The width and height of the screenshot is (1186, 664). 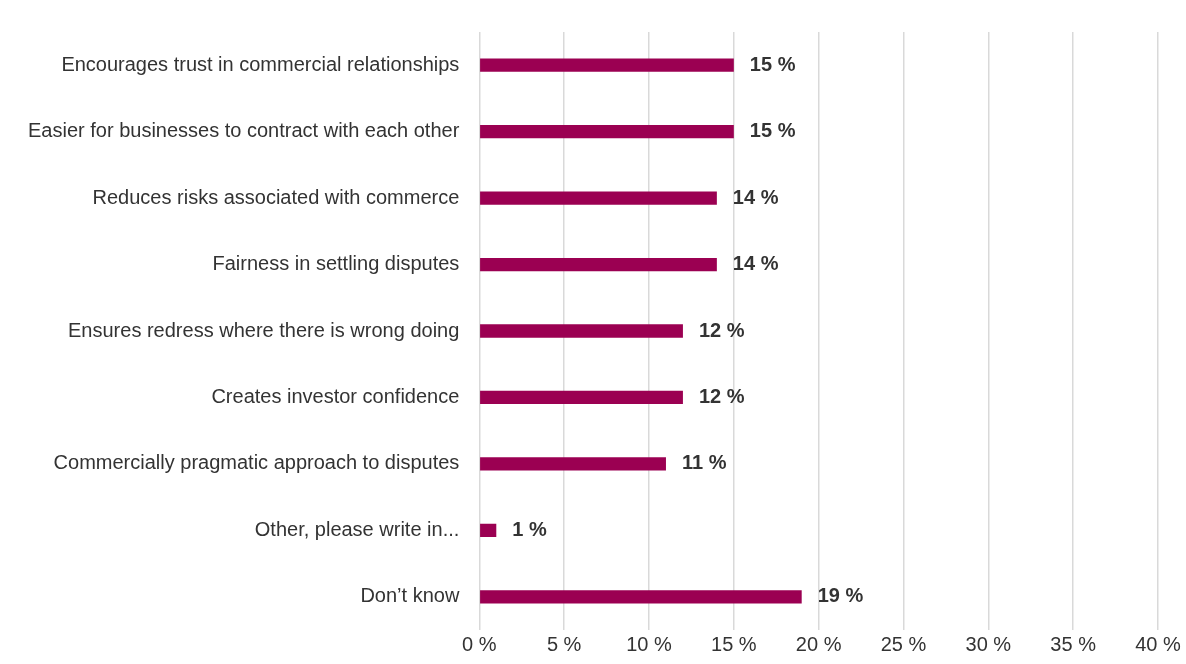 What do you see at coordinates (734, 643) in the screenshot?
I see `x-tick-label: 15 %` at bounding box center [734, 643].